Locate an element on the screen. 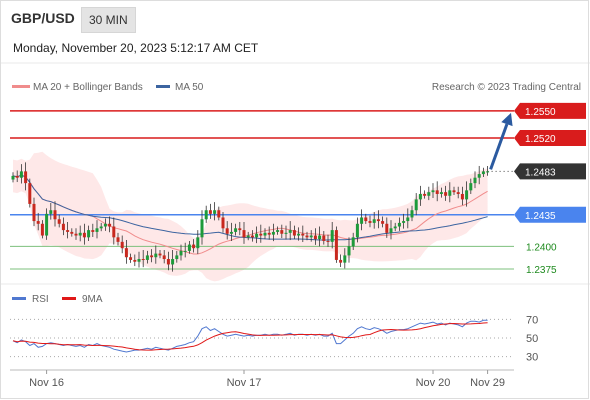 This screenshot has width=590, height=400. projection-arrow-shaft is located at coordinates (499, 146).